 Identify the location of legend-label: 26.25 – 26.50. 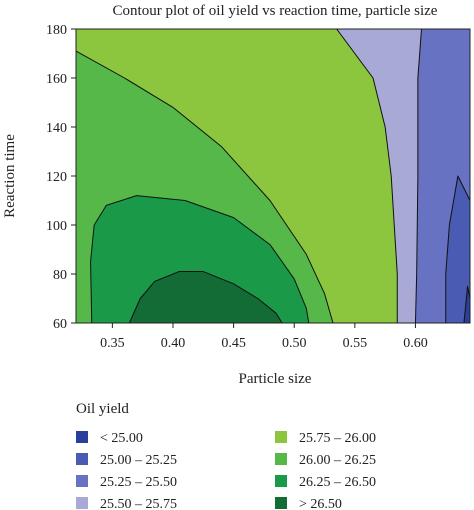
(337, 482).